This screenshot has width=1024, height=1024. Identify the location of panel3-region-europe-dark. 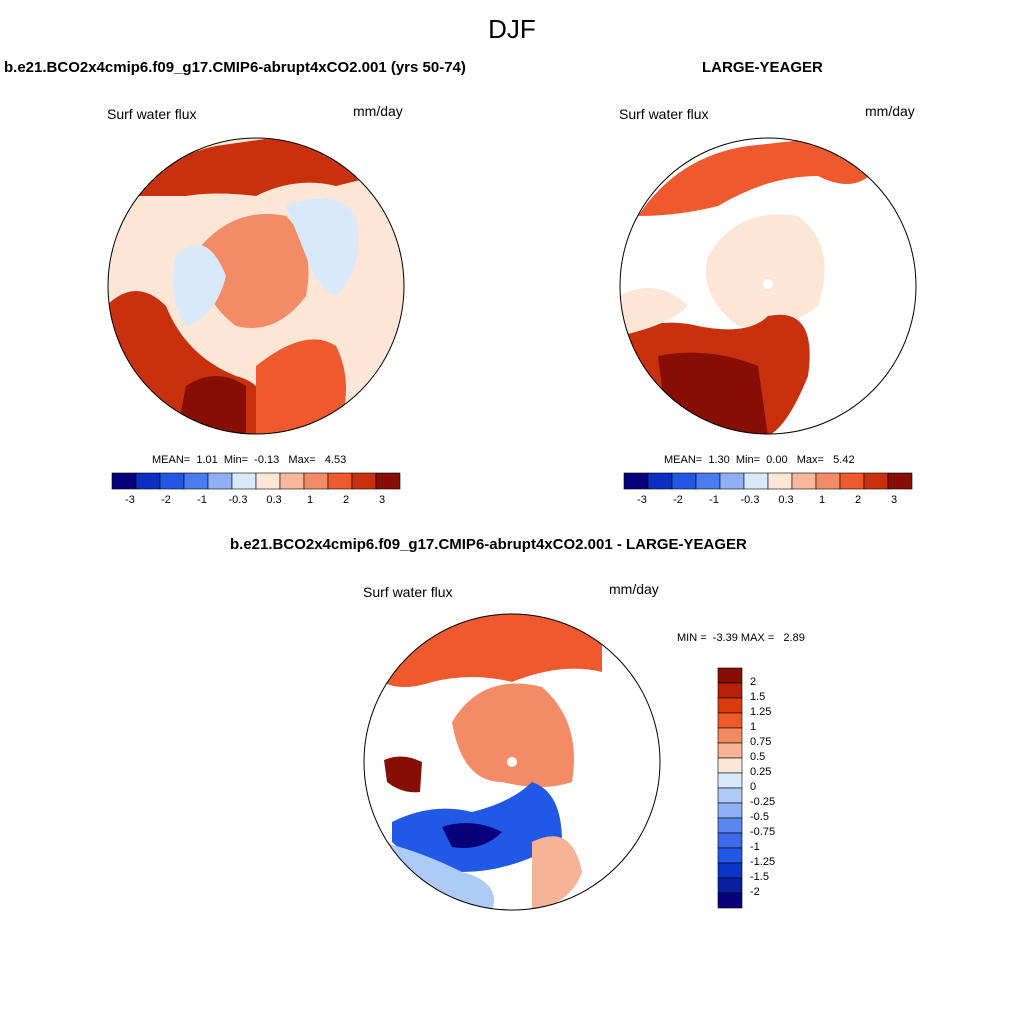
(403, 774).